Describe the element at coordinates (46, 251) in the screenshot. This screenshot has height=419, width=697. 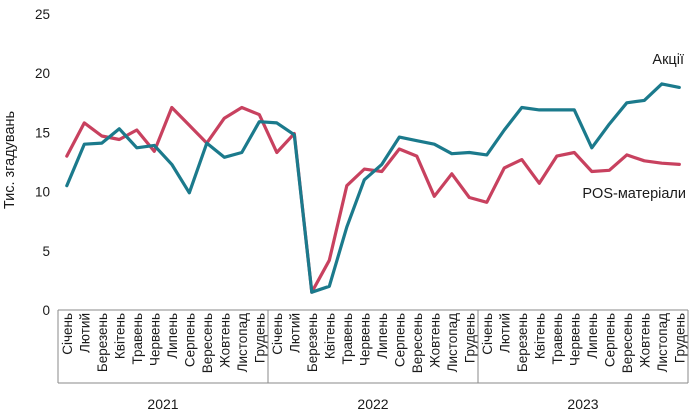
I see `y-tick-label: 5` at that location.